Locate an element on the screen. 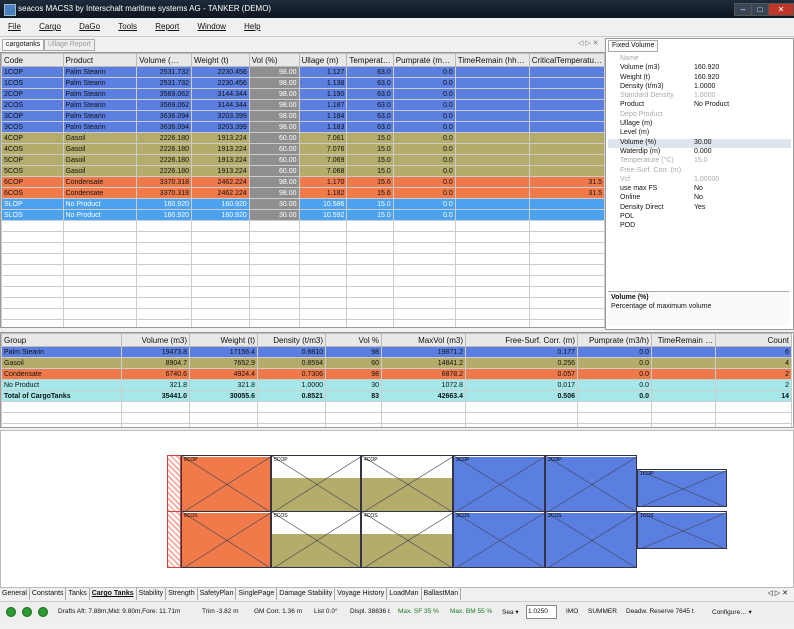  bottom-tab-damage-stability: Damage Stability is located at coordinates (306, 594).